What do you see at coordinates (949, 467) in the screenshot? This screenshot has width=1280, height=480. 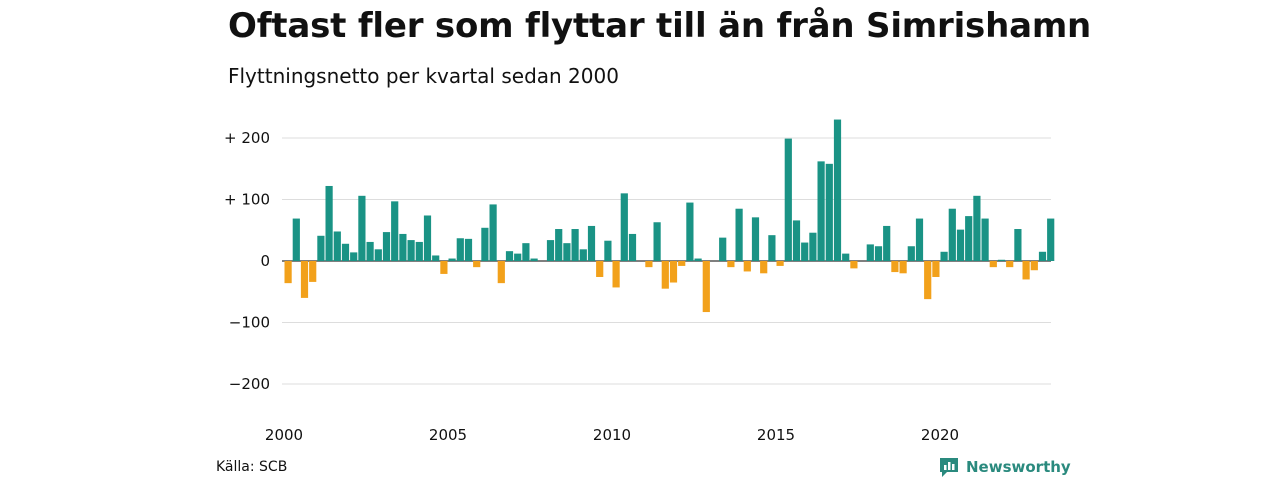 I see `newsworthy-logo-icon` at bounding box center [949, 467].